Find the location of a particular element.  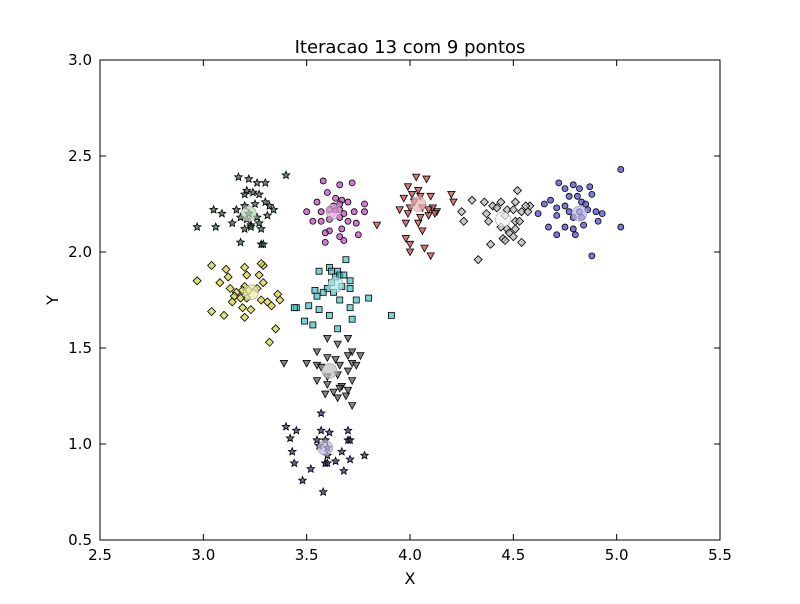

x-tick-label: 4.0 is located at coordinates (410, 555).